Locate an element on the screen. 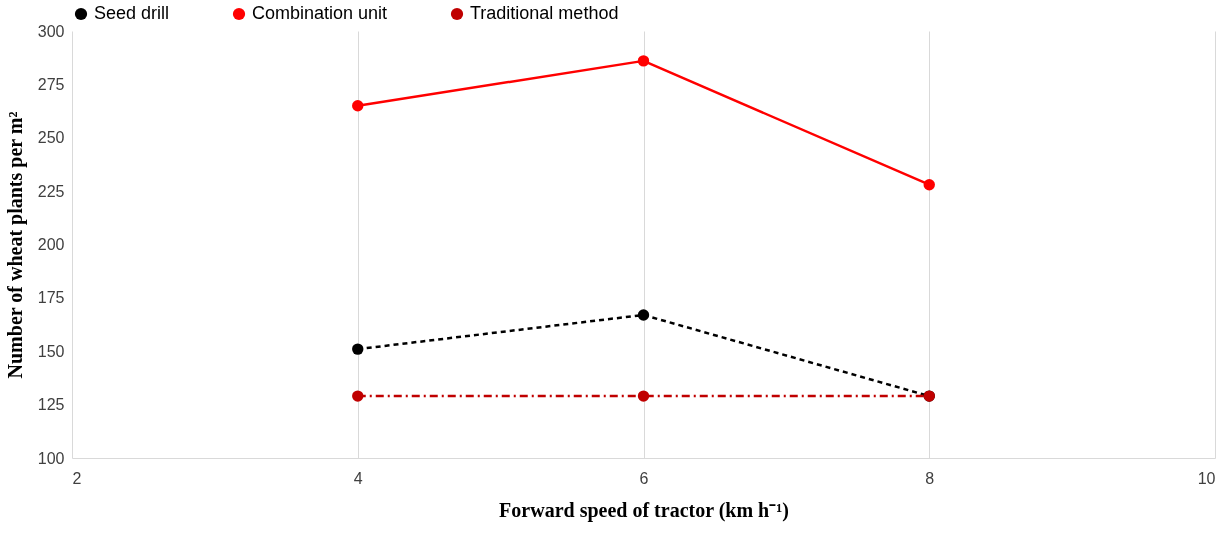 Image resolution: width=1231 pixels, height=533 pixels. x-tick-label: 4 is located at coordinates (358, 478).